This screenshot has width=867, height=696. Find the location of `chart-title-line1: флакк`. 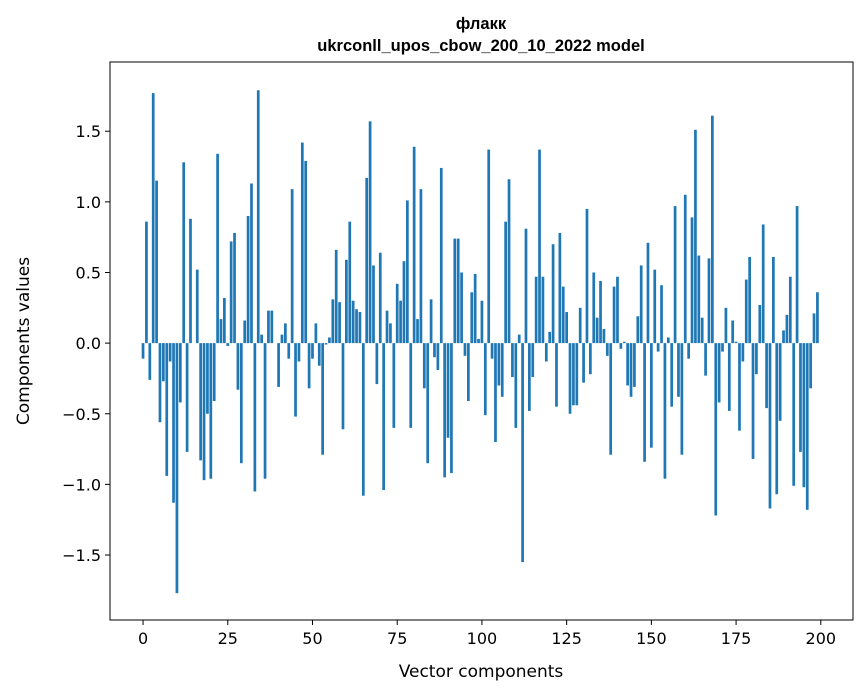

chart-title-line1: флакк is located at coordinates (481, 24).